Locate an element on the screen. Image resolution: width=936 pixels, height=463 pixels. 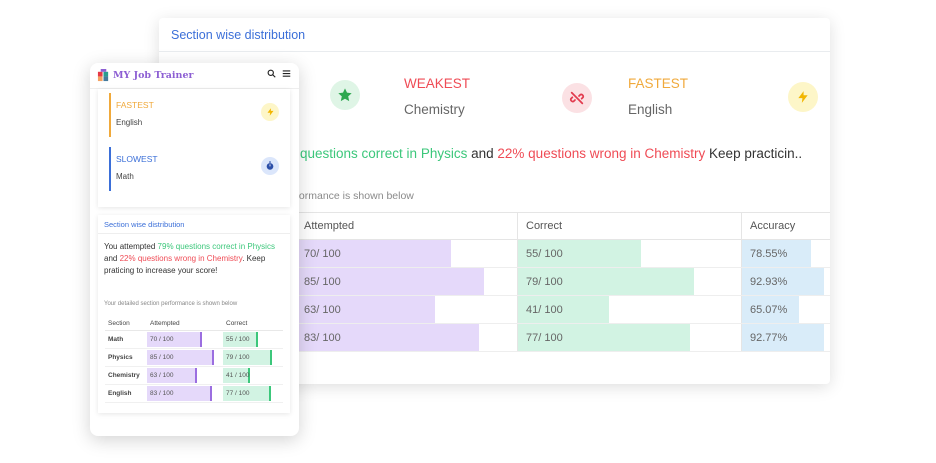
correct-cell: 41 / 100 is located at coordinates (253, 375).